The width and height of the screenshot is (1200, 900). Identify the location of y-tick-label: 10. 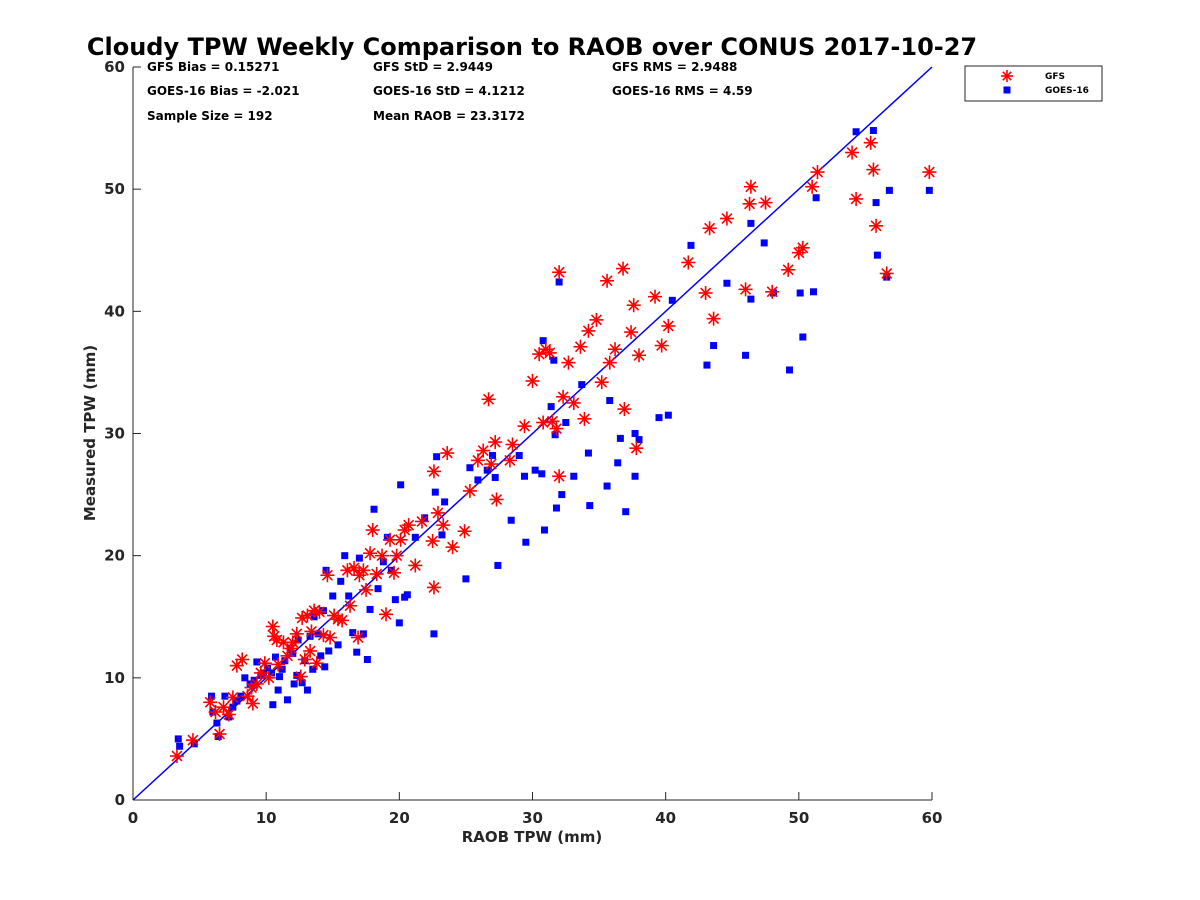
(114, 678).